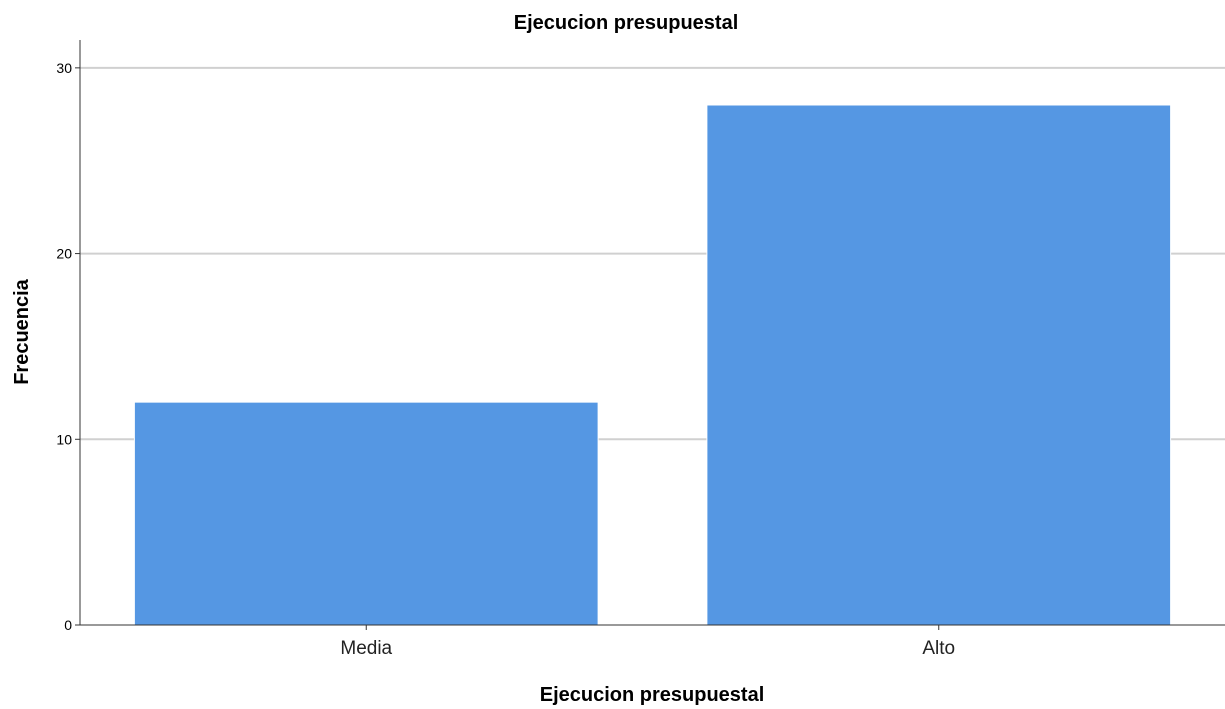  I want to click on x-tick-label-alto: Alto, so click(938, 648).